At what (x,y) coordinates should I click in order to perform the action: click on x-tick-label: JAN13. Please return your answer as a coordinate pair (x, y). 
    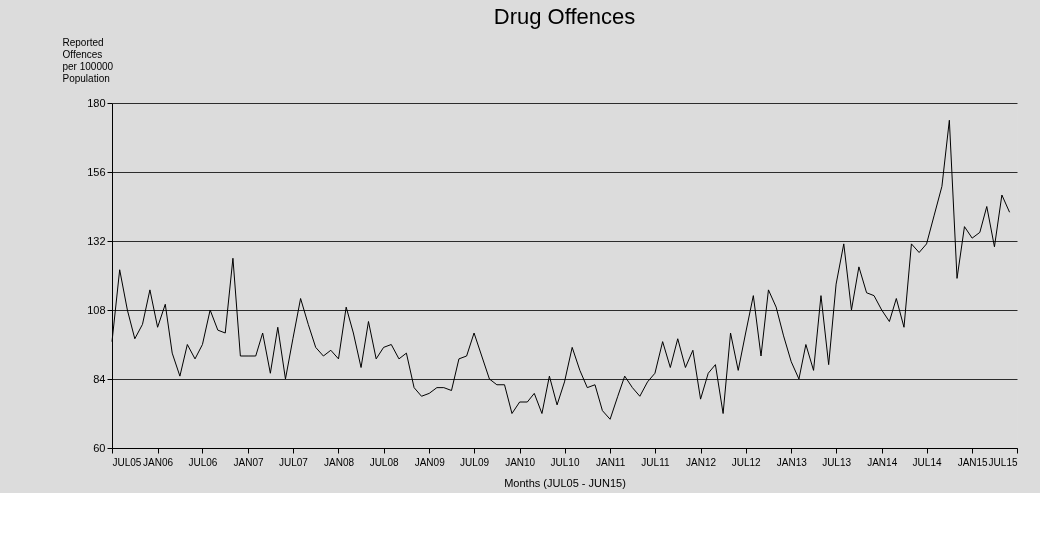
    Looking at the image, I should click on (792, 462).